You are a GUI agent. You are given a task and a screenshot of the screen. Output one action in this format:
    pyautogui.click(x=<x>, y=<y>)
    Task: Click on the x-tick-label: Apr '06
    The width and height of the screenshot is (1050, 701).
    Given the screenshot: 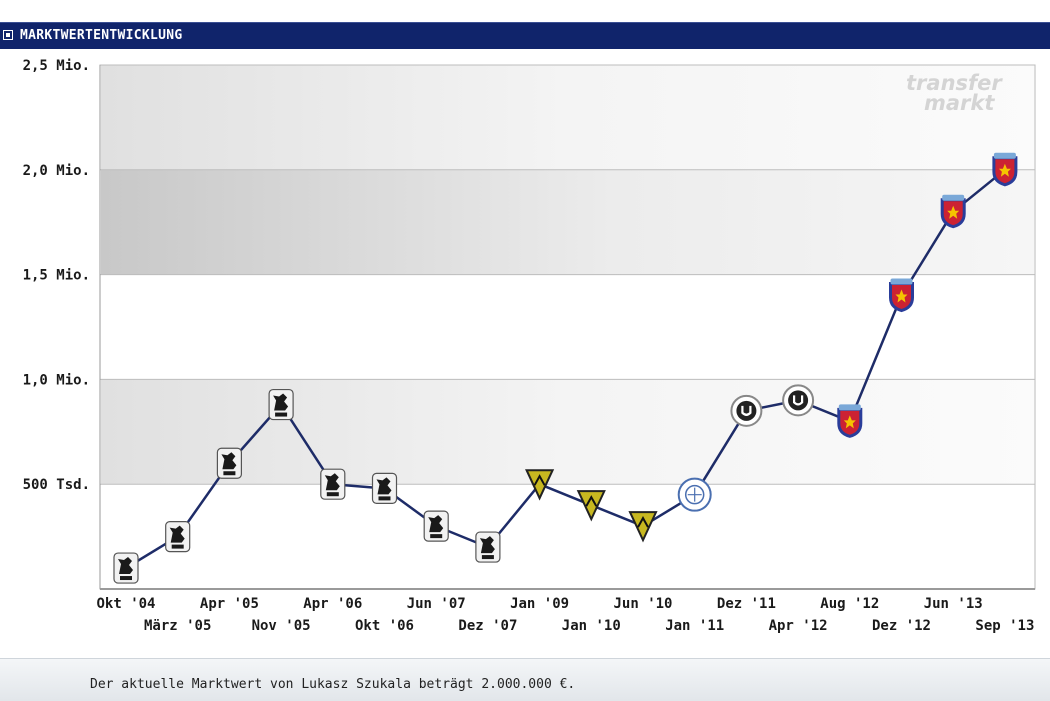 What is the action you would take?
    pyautogui.click(x=332, y=604)
    